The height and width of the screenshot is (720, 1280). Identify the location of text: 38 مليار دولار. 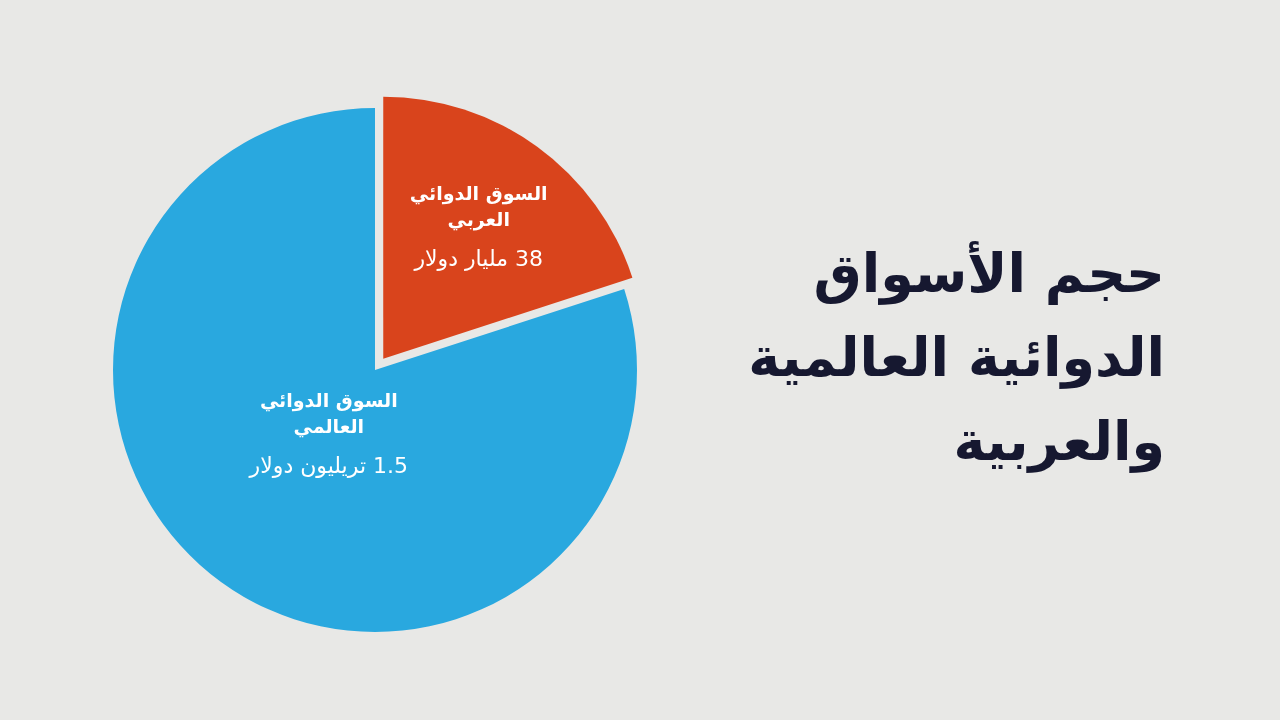
(478, 259).